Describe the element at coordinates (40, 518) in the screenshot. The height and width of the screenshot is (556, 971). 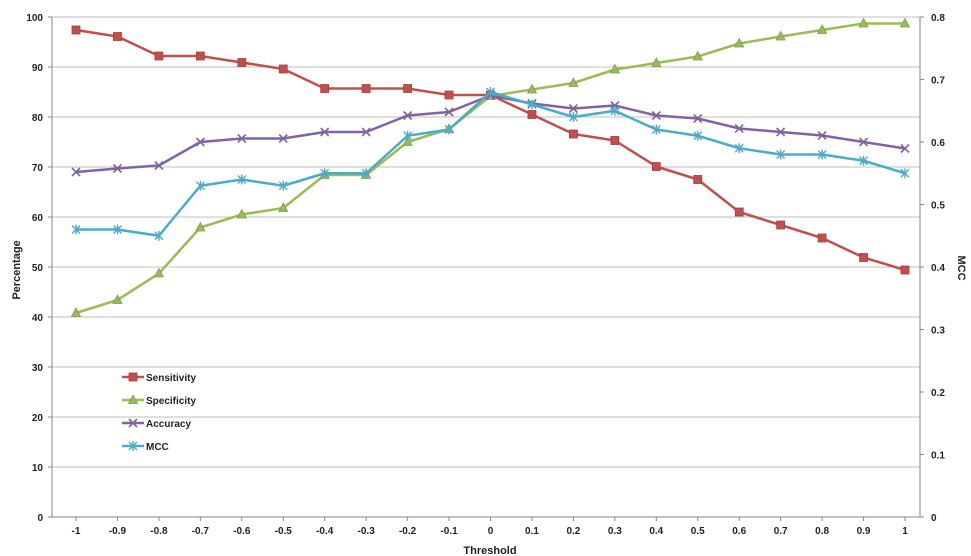
I see `y-tick-label: 0` at that location.